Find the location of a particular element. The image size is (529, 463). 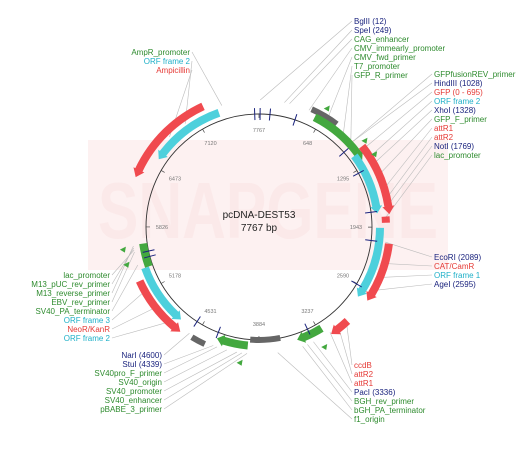

label-left_top: Ampicillin is located at coordinates (173, 70).